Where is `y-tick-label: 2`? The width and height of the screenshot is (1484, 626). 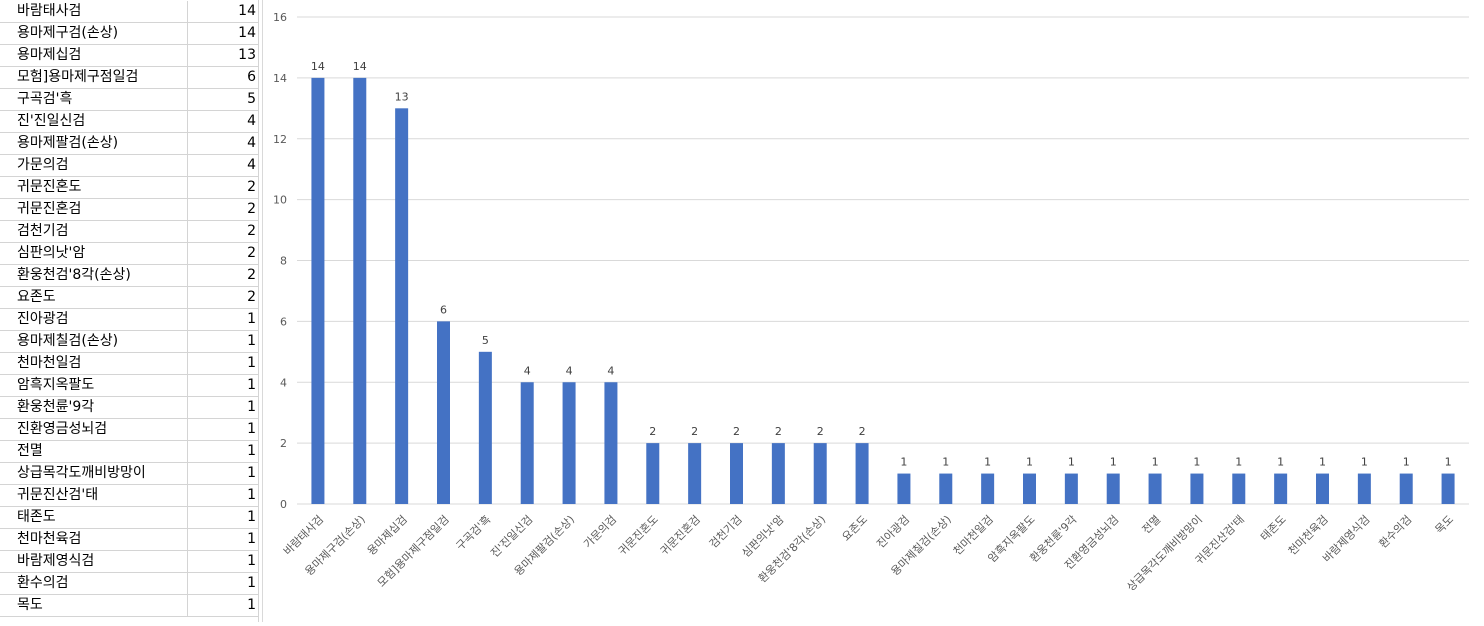
y-tick-label: 2 is located at coordinates (283, 443).